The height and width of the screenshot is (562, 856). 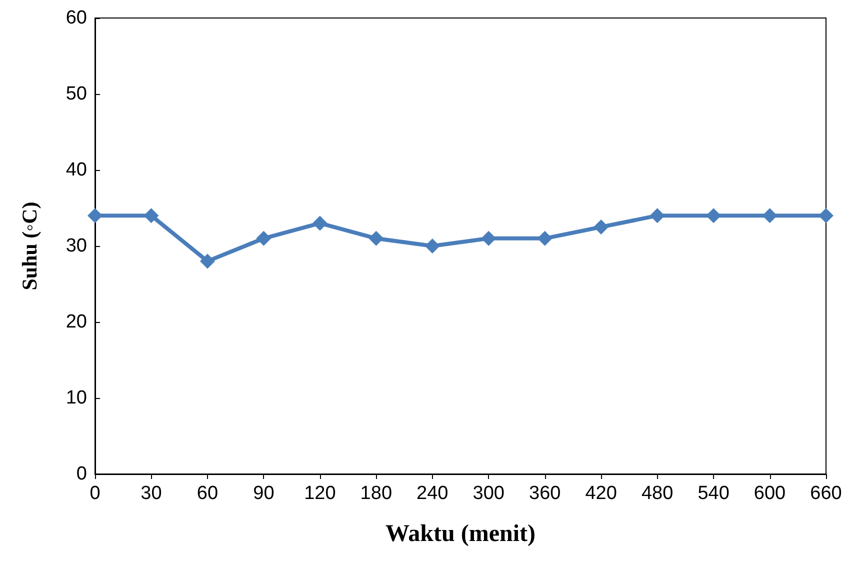 What do you see at coordinates (488, 493) in the screenshot?
I see `x-tick-label: 300` at bounding box center [488, 493].